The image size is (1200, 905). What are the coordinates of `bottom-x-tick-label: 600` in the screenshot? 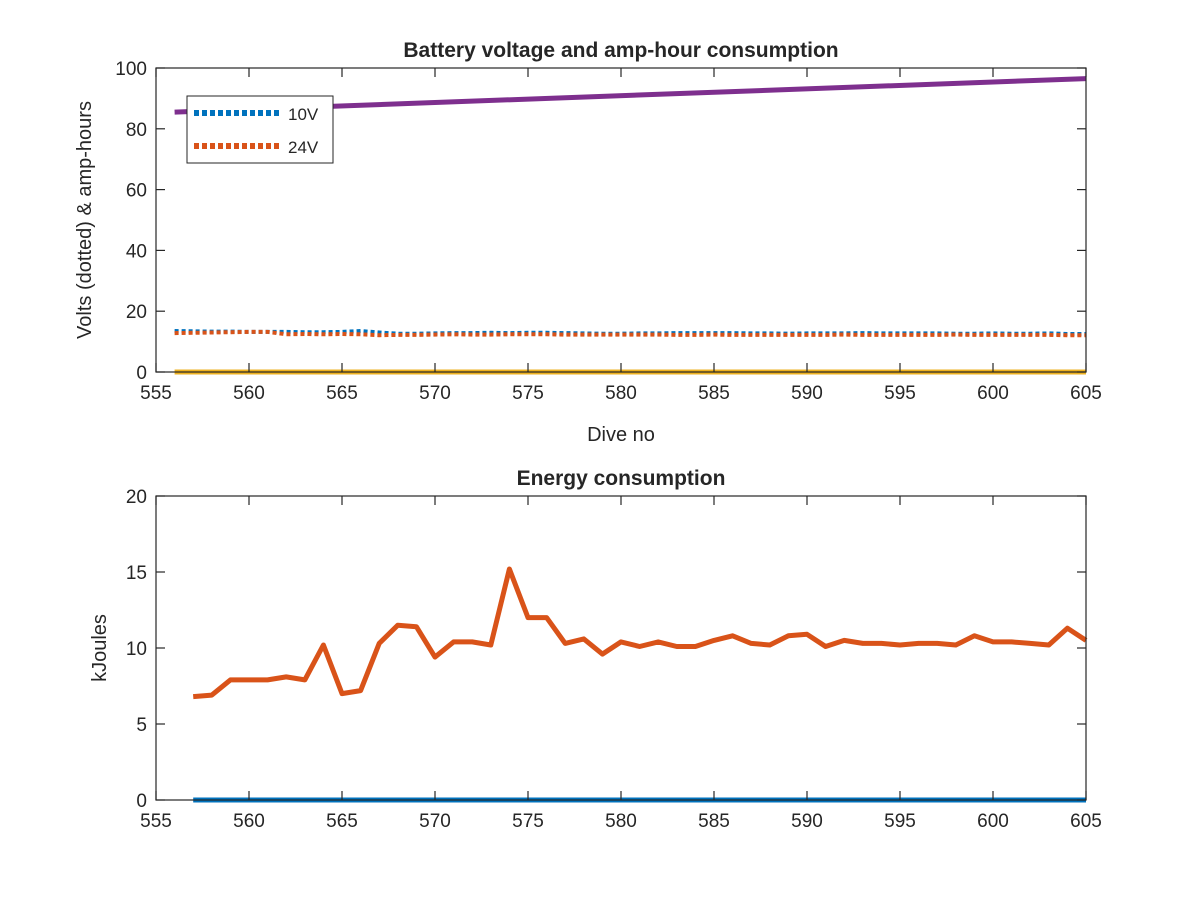 It's located at (993, 821).